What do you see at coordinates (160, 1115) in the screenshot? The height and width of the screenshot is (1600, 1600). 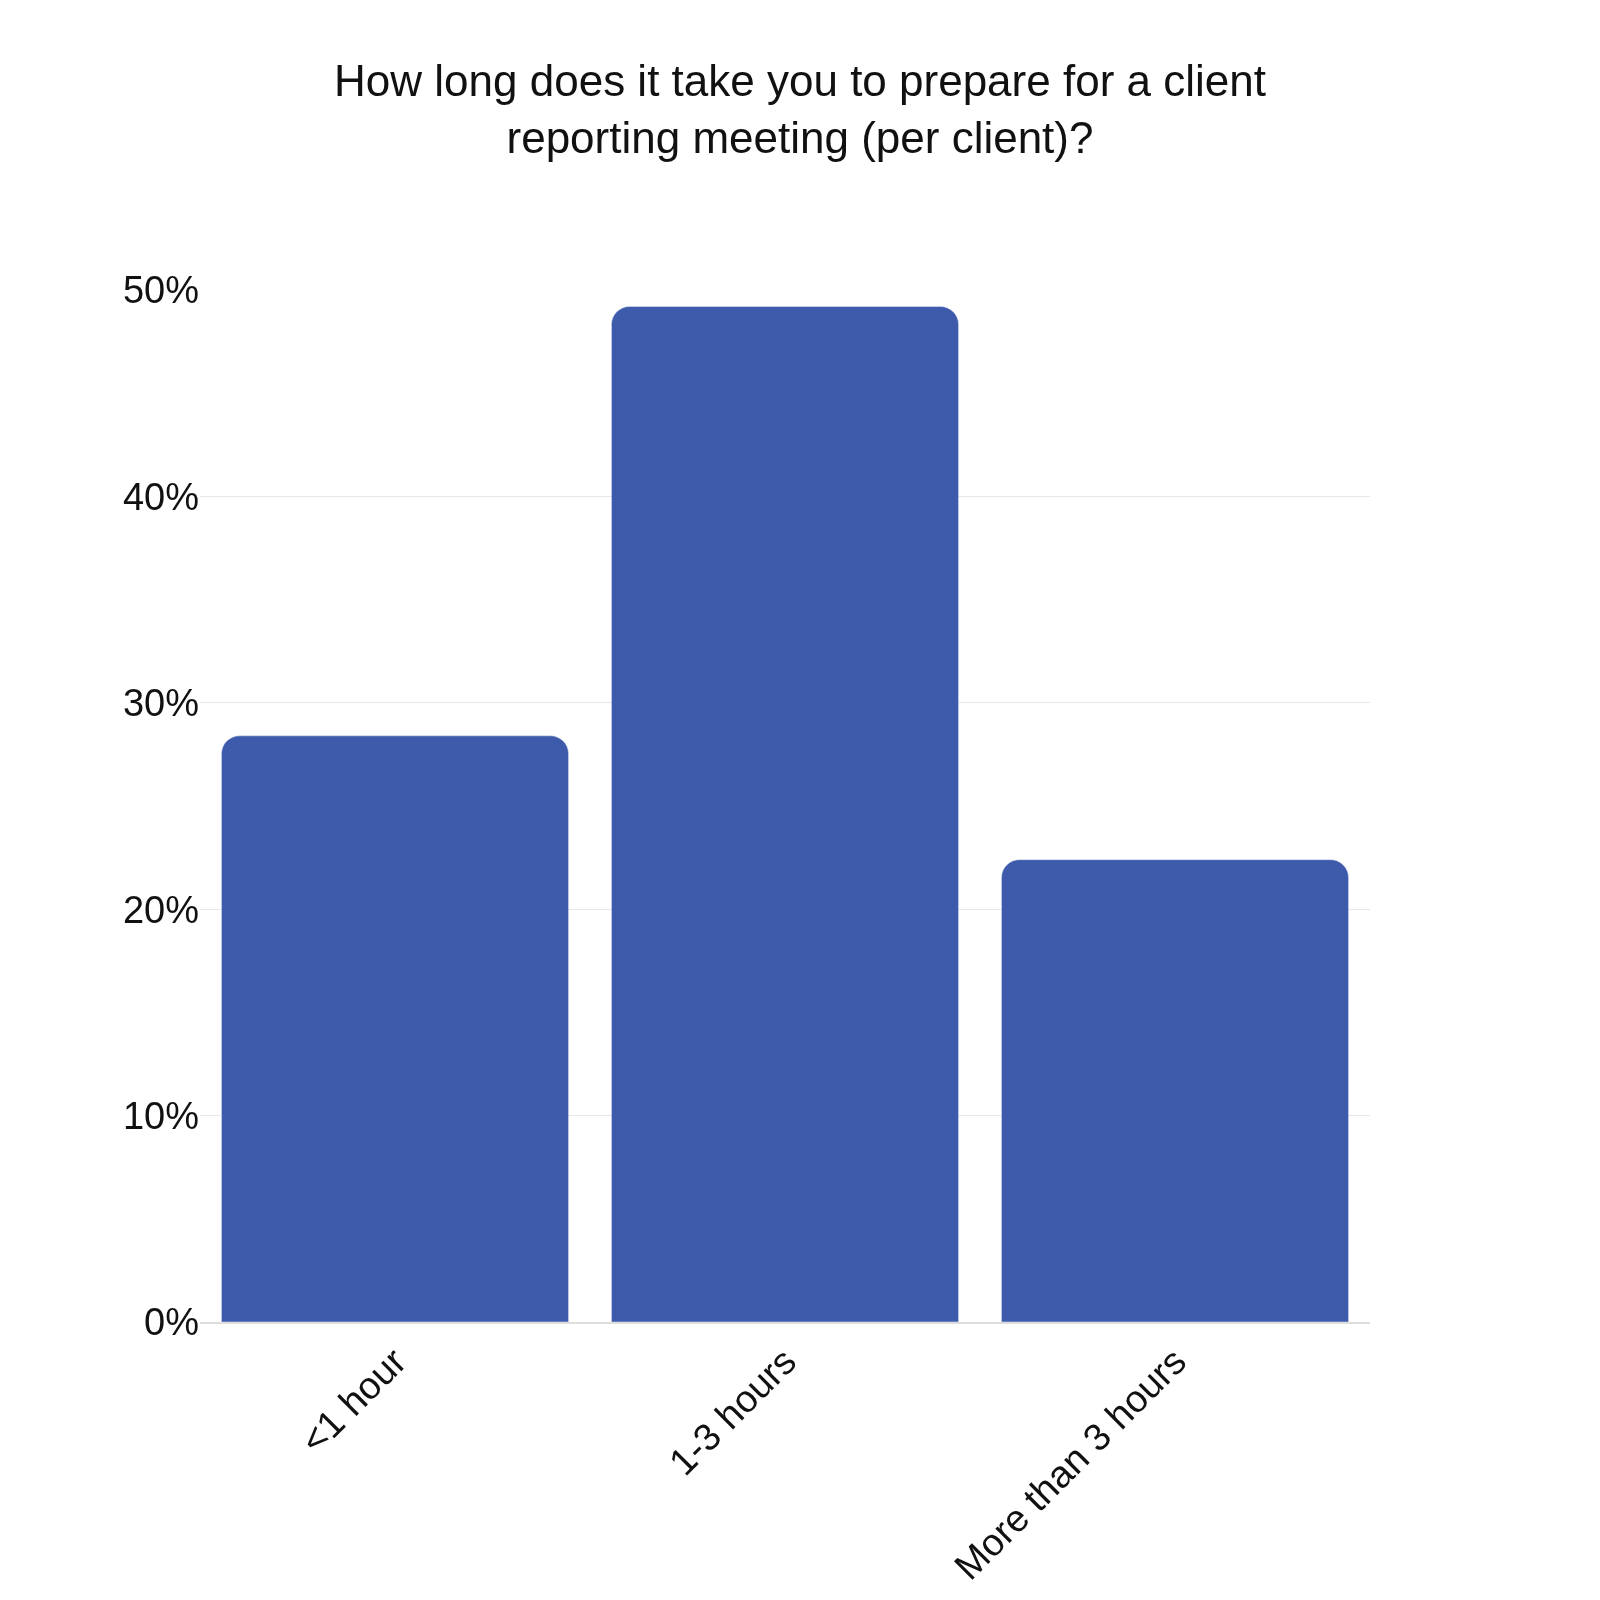 I see `y-tick-label: 10%` at bounding box center [160, 1115].